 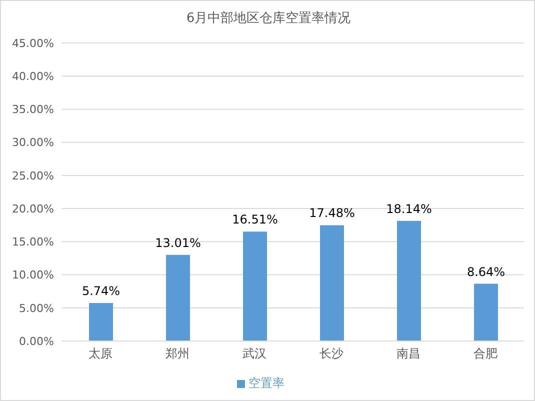 I want to click on x-tick-label: 长沙, so click(x=332, y=353).